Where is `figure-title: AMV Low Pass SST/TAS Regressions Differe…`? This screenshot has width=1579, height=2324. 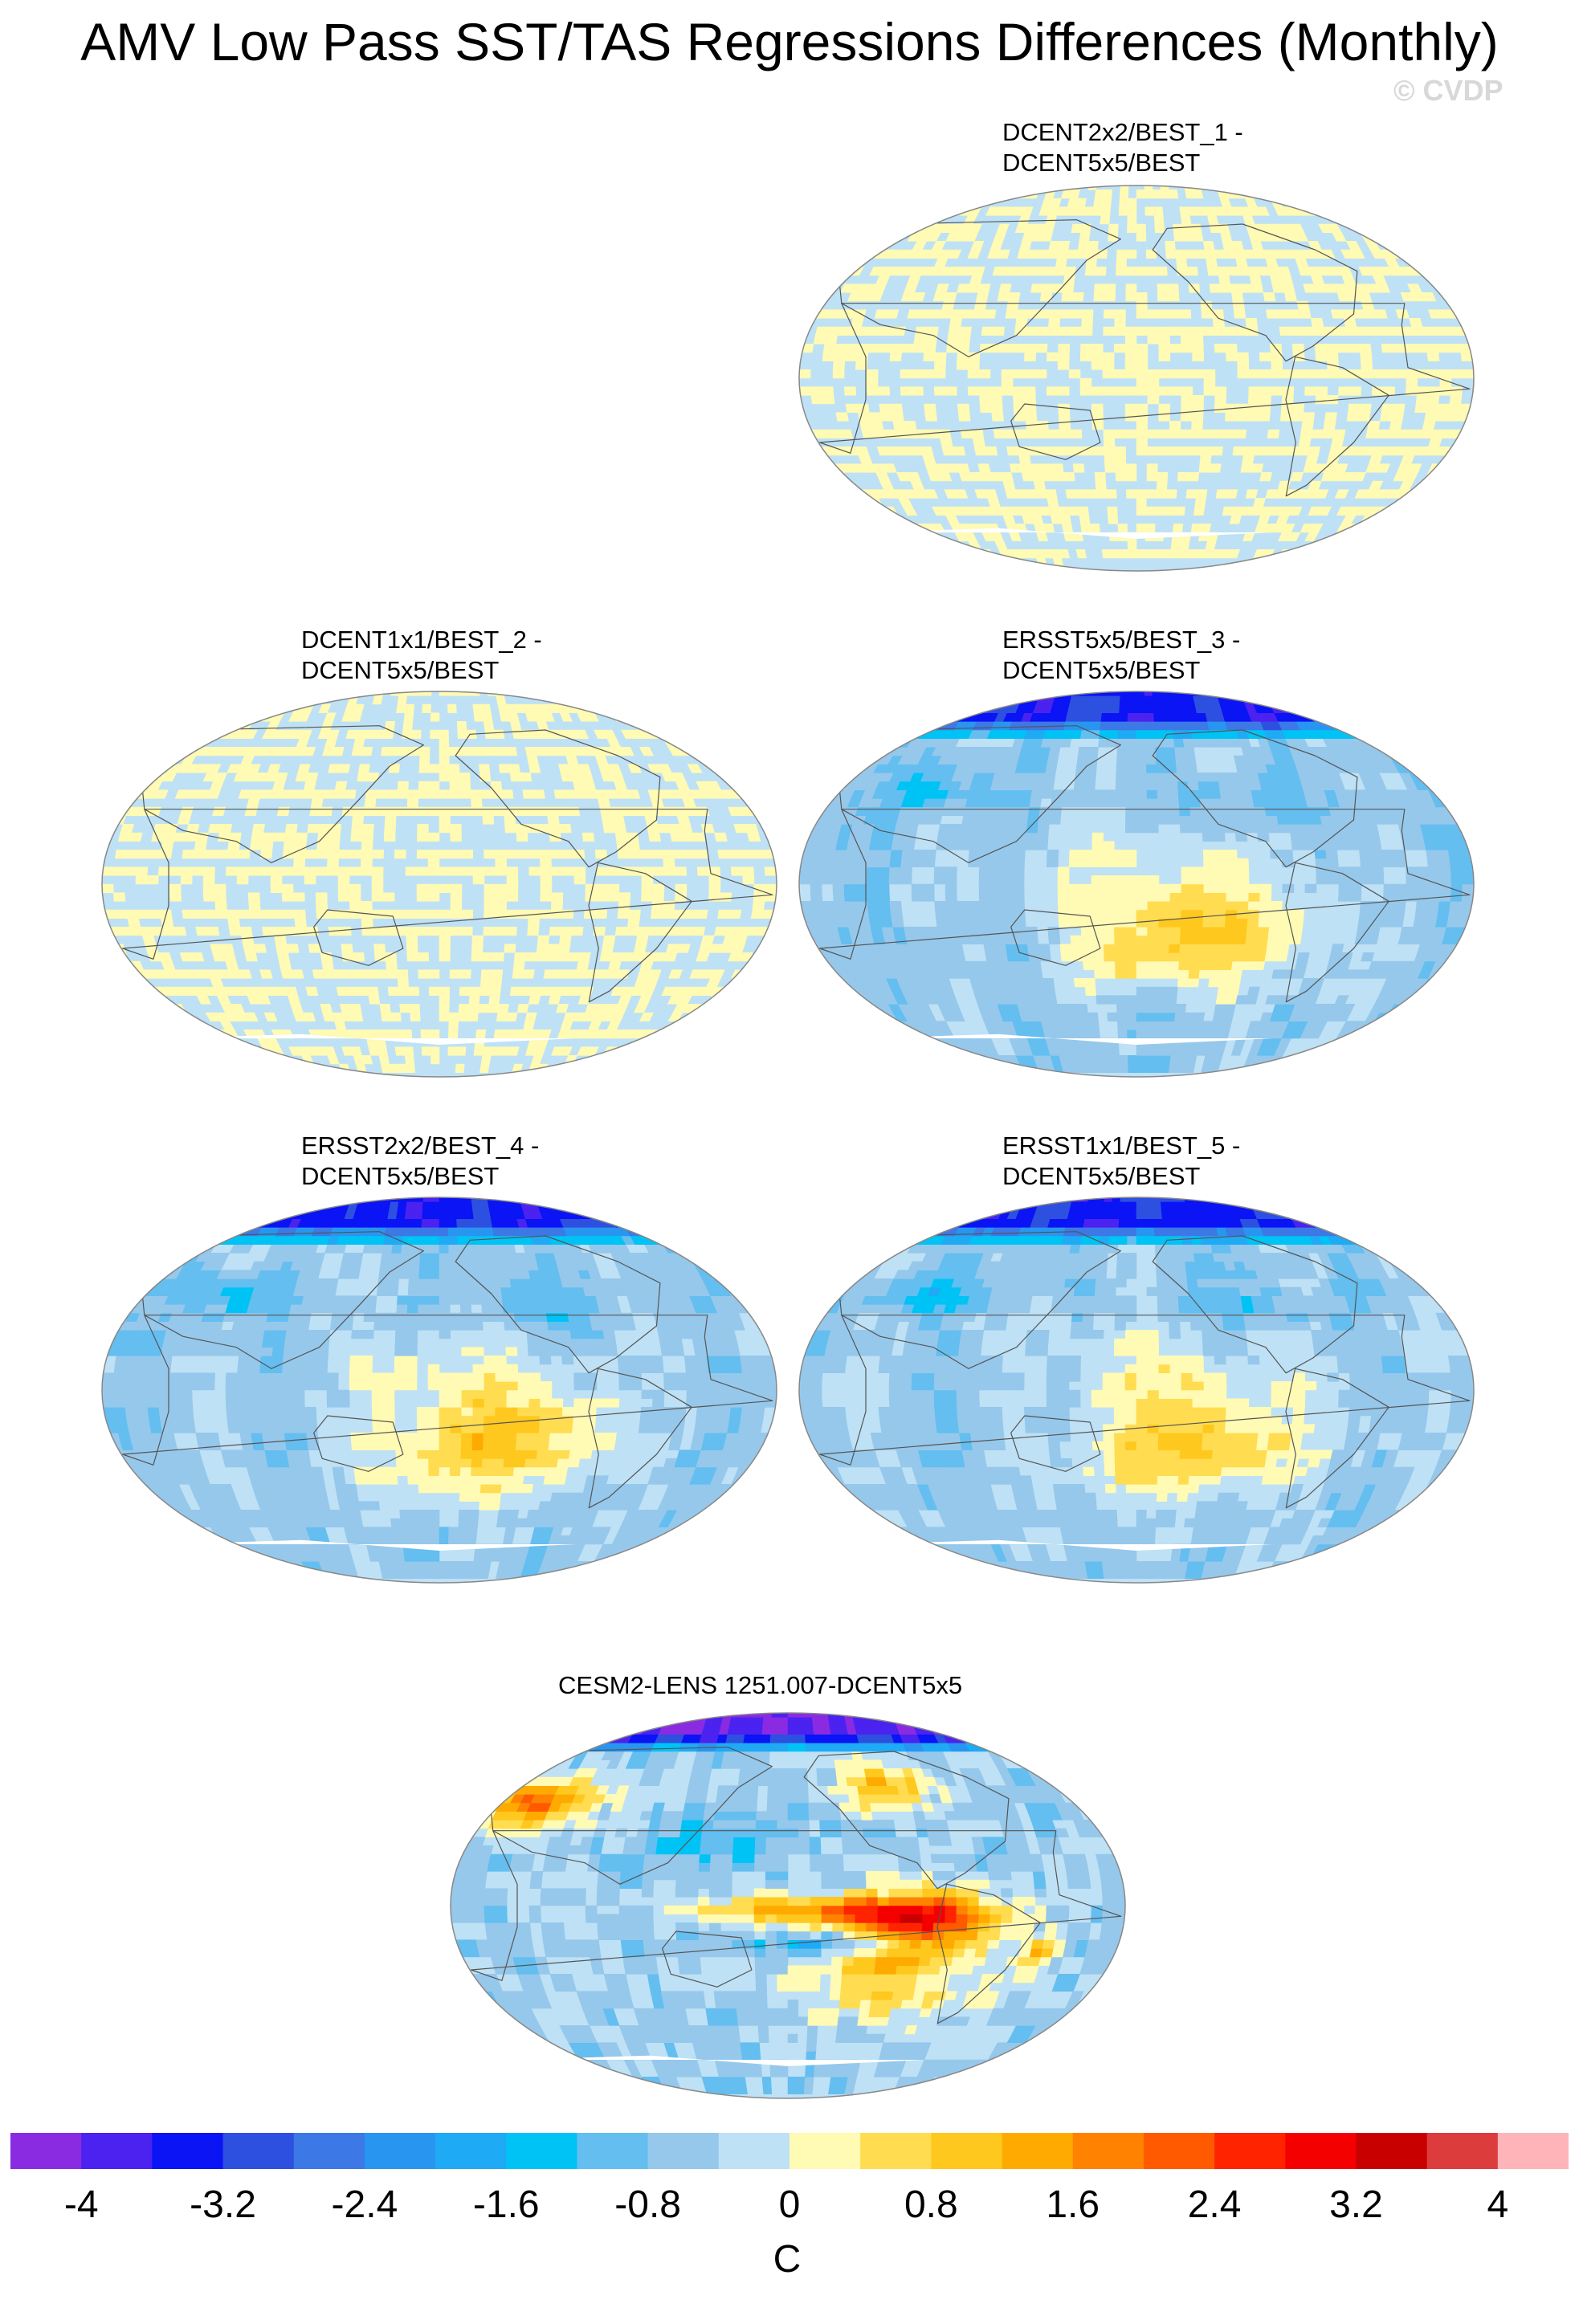
figure-title: AMV Low Pass SST/TAS Regressions Differe… is located at coordinates (789, 41).